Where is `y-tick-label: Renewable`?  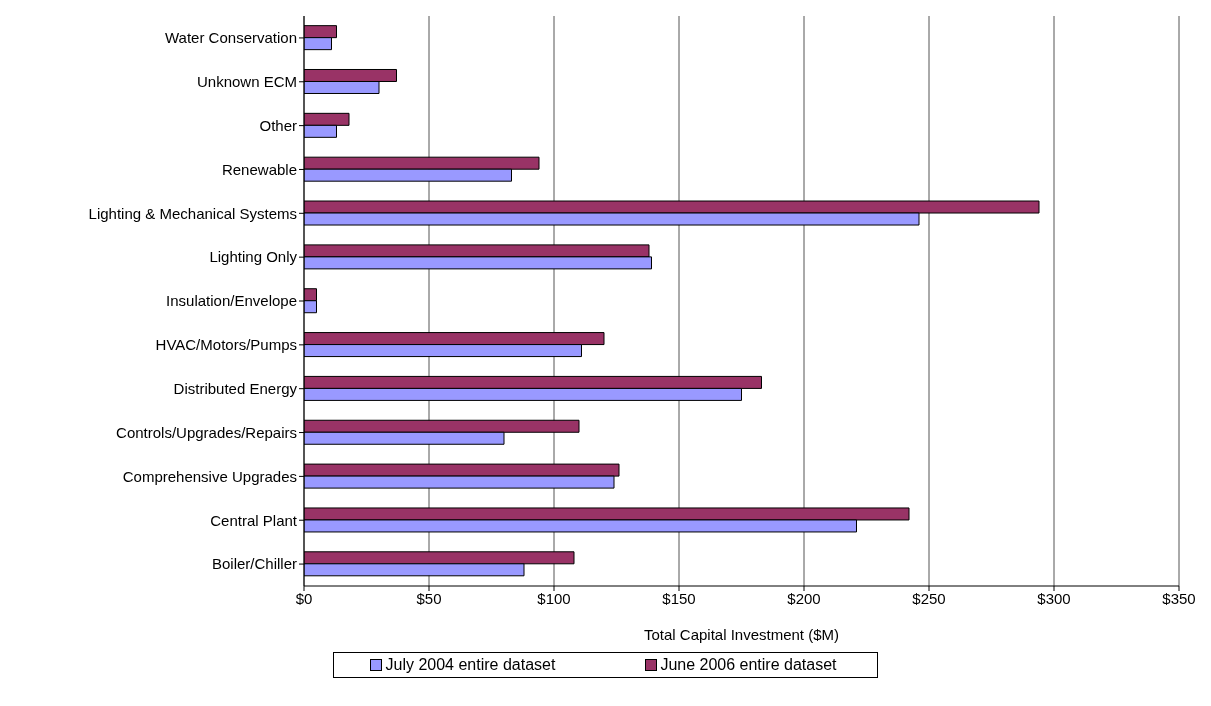 y-tick-label: Renewable is located at coordinates (259, 169).